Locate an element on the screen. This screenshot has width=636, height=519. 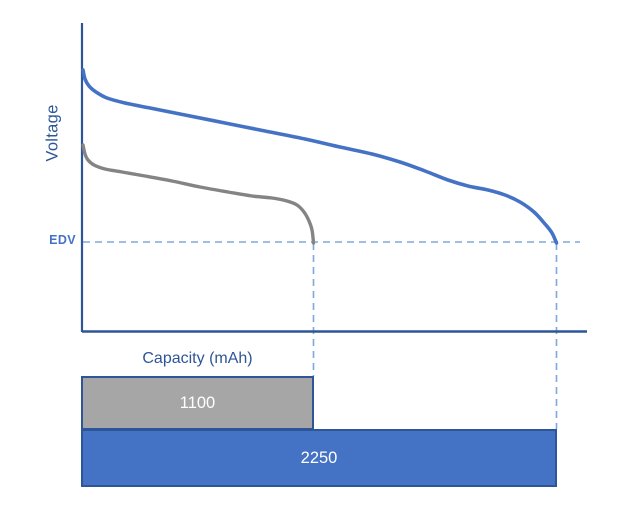
bar-2250-value: 2250 is located at coordinates (319, 457).